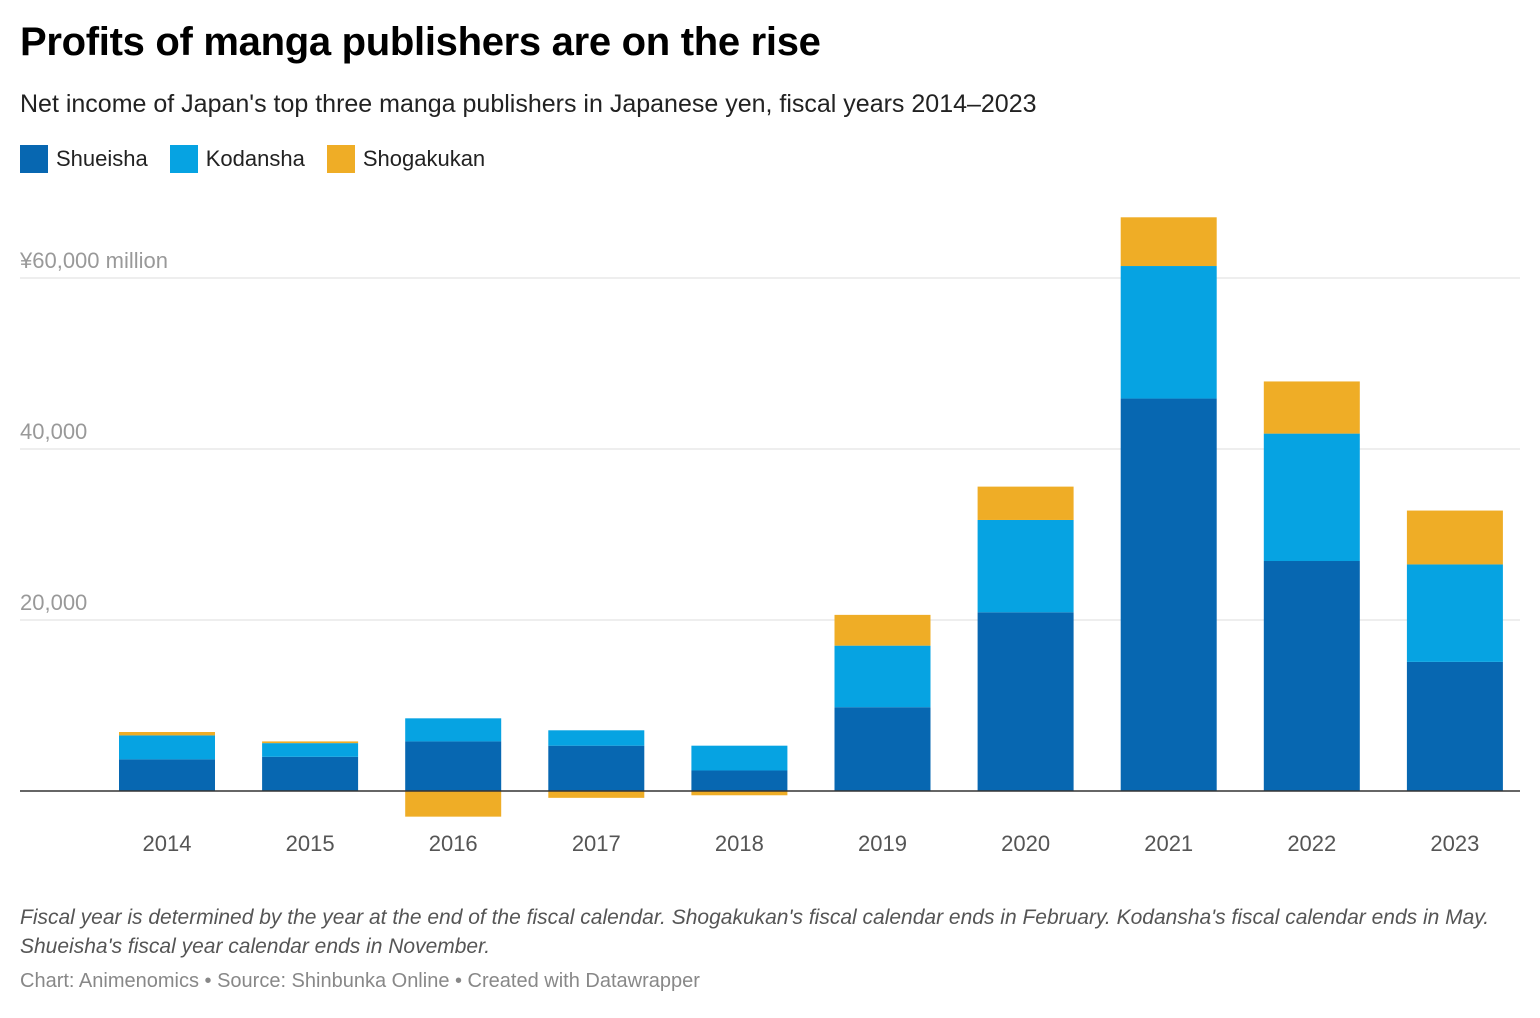 The width and height of the screenshot is (1540, 1018). Describe the element at coordinates (739, 843) in the screenshot. I see `x-tick-label-2018: 2018` at that location.